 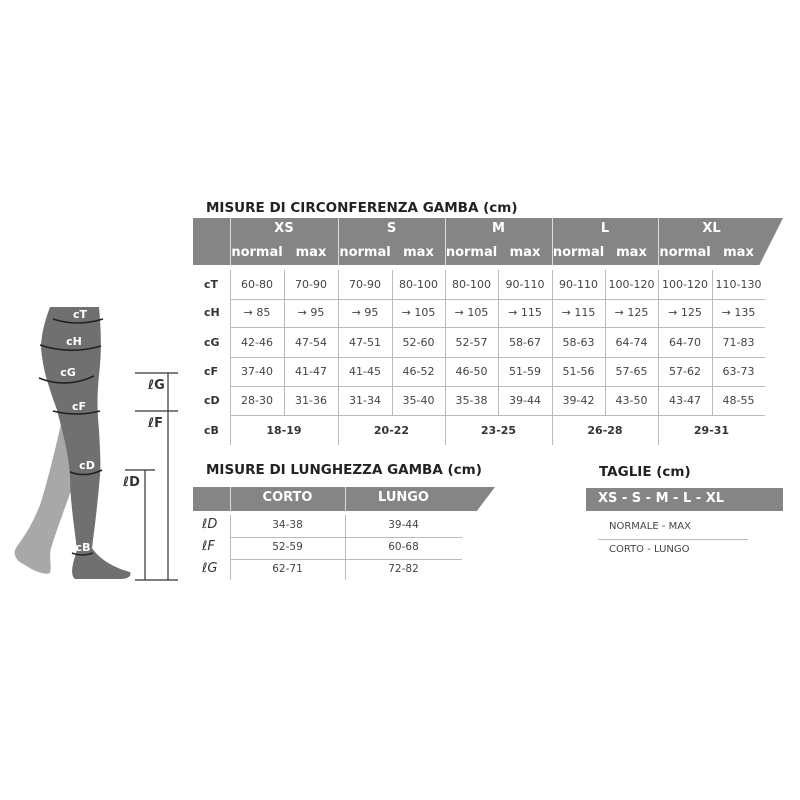 What do you see at coordinates (287, 547) in the screenshot?
I see `table-cell: 52-59` at bounding box center [287, 547].